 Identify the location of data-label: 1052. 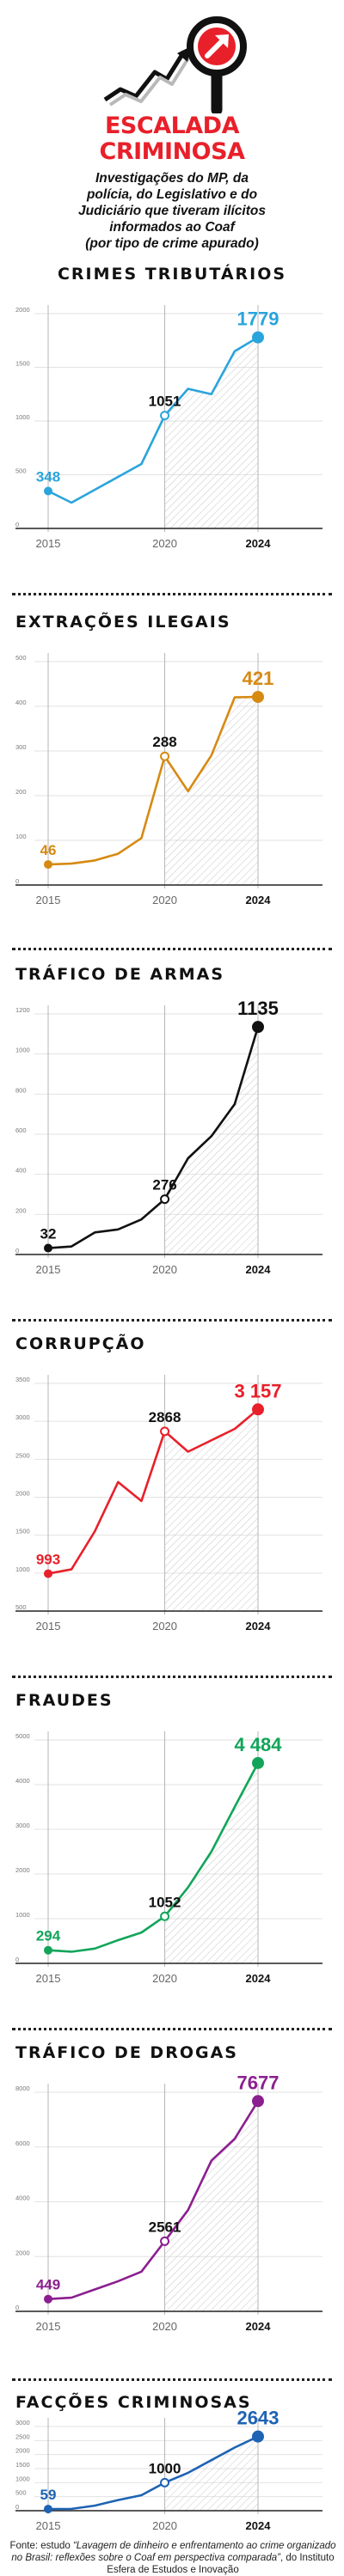
(165, 1902).